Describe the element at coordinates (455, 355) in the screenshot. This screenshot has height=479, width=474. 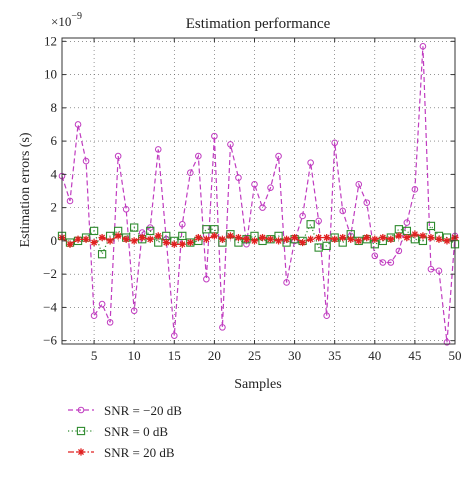
I see `x-tick-label: 50` at that location.